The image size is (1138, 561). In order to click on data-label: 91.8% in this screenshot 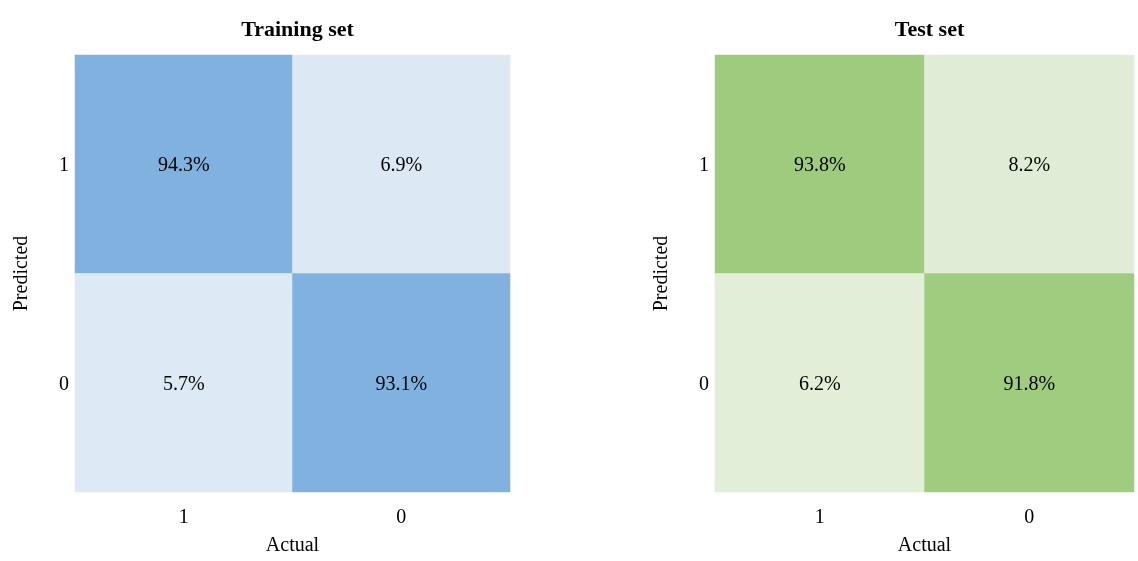, I will do `click(1029, 382)`.